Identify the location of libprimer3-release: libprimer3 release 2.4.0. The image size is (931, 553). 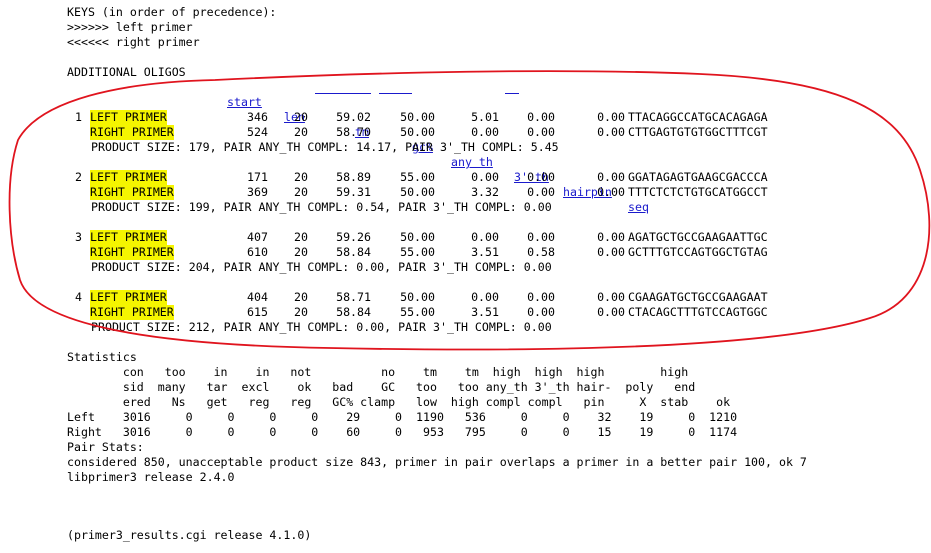
(151, 477).